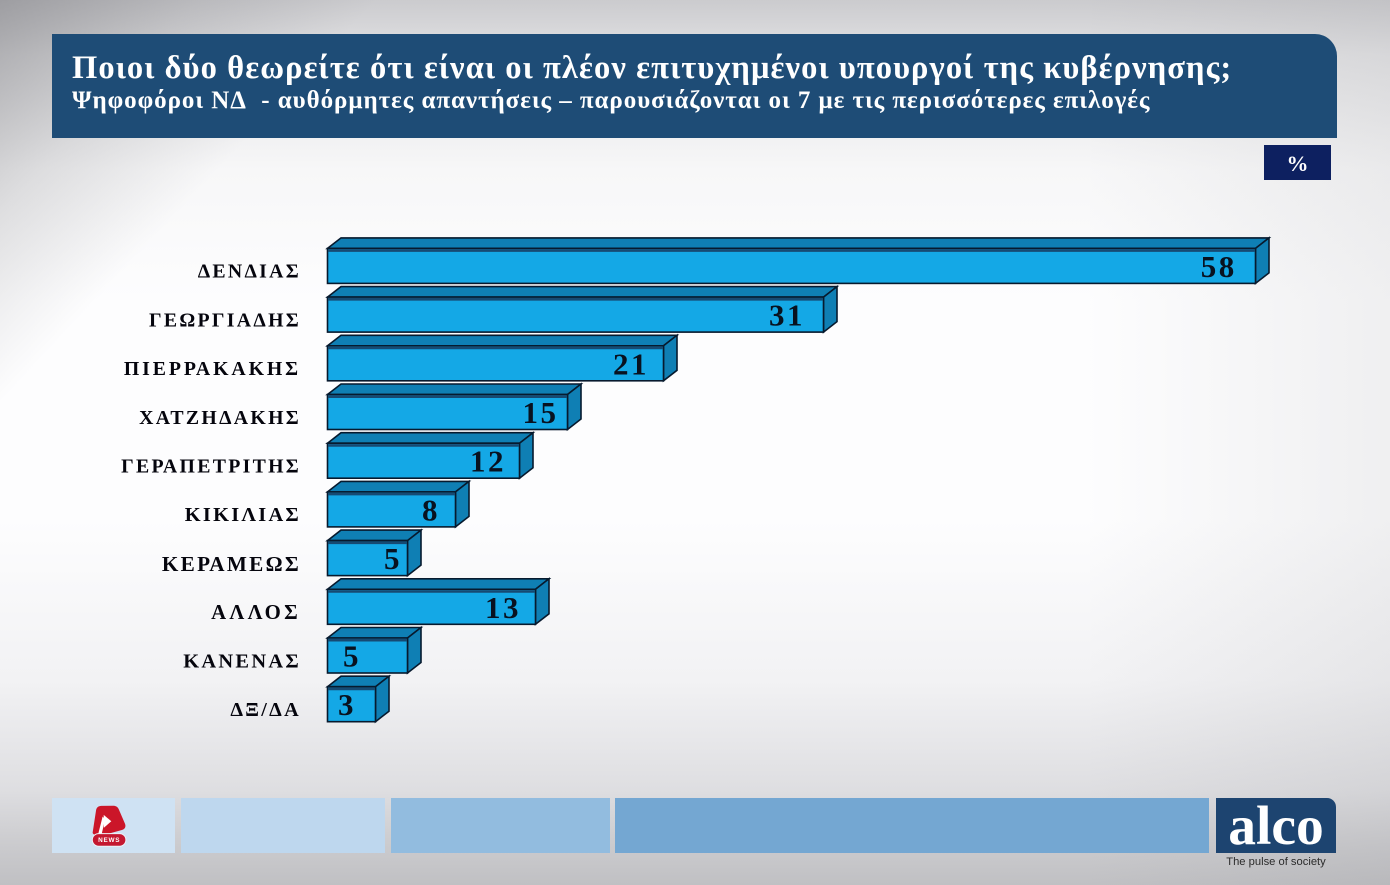 The width and height of the screenshot is (1390, 885). Describe the element at coordinates (347, 704) in the screenshot. I see `svg-text: 3` at that location.